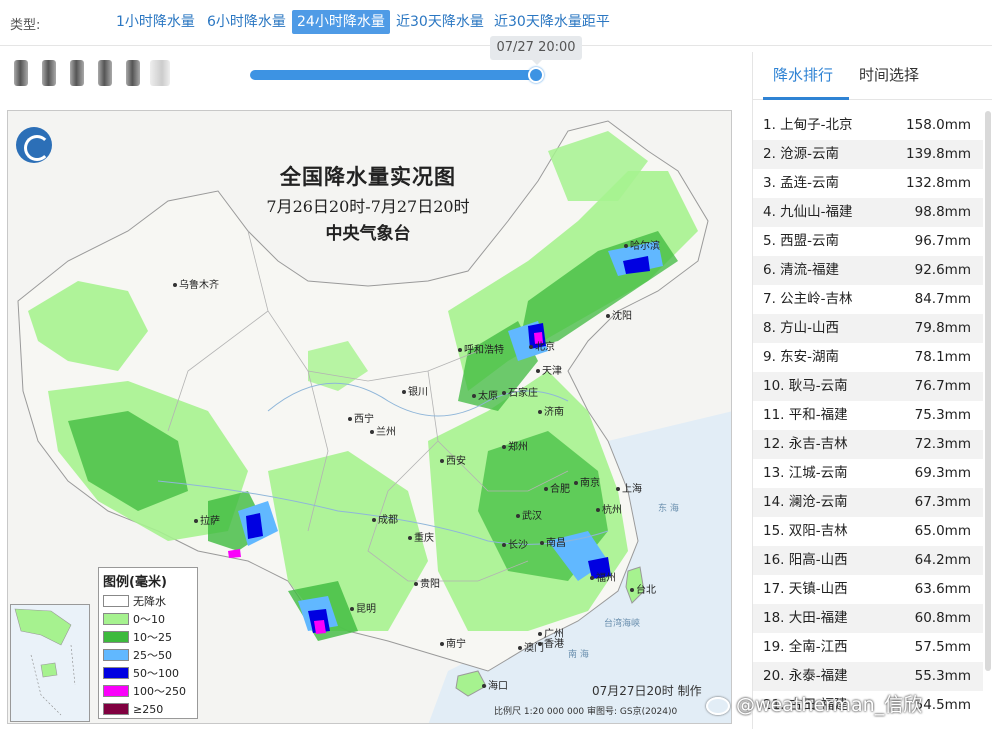 The image size is (992, 729). I want to click on ranking-value: 65.0mm, so click(942, 531).